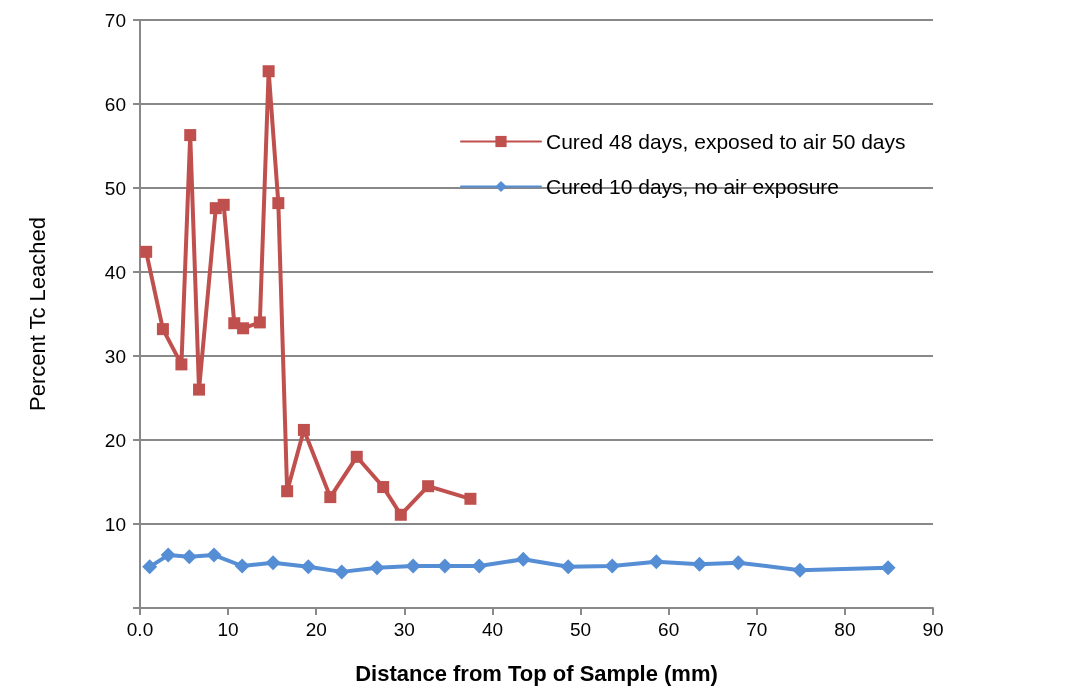 This screenshot has width=1068, height=692. I want to click on x-tick-label: 10, so click(228, 629).